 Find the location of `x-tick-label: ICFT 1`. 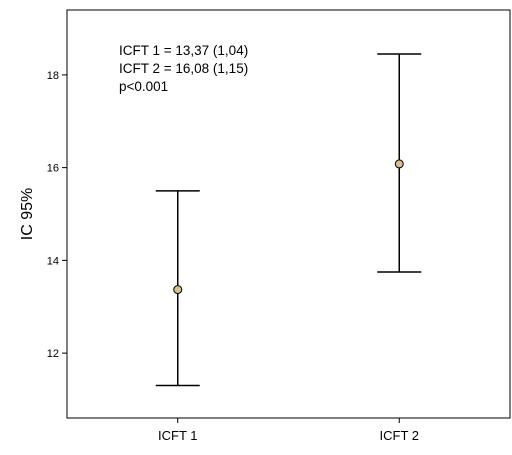

x-tick-label: ICFT 1 is located at coordinates (178, 435).